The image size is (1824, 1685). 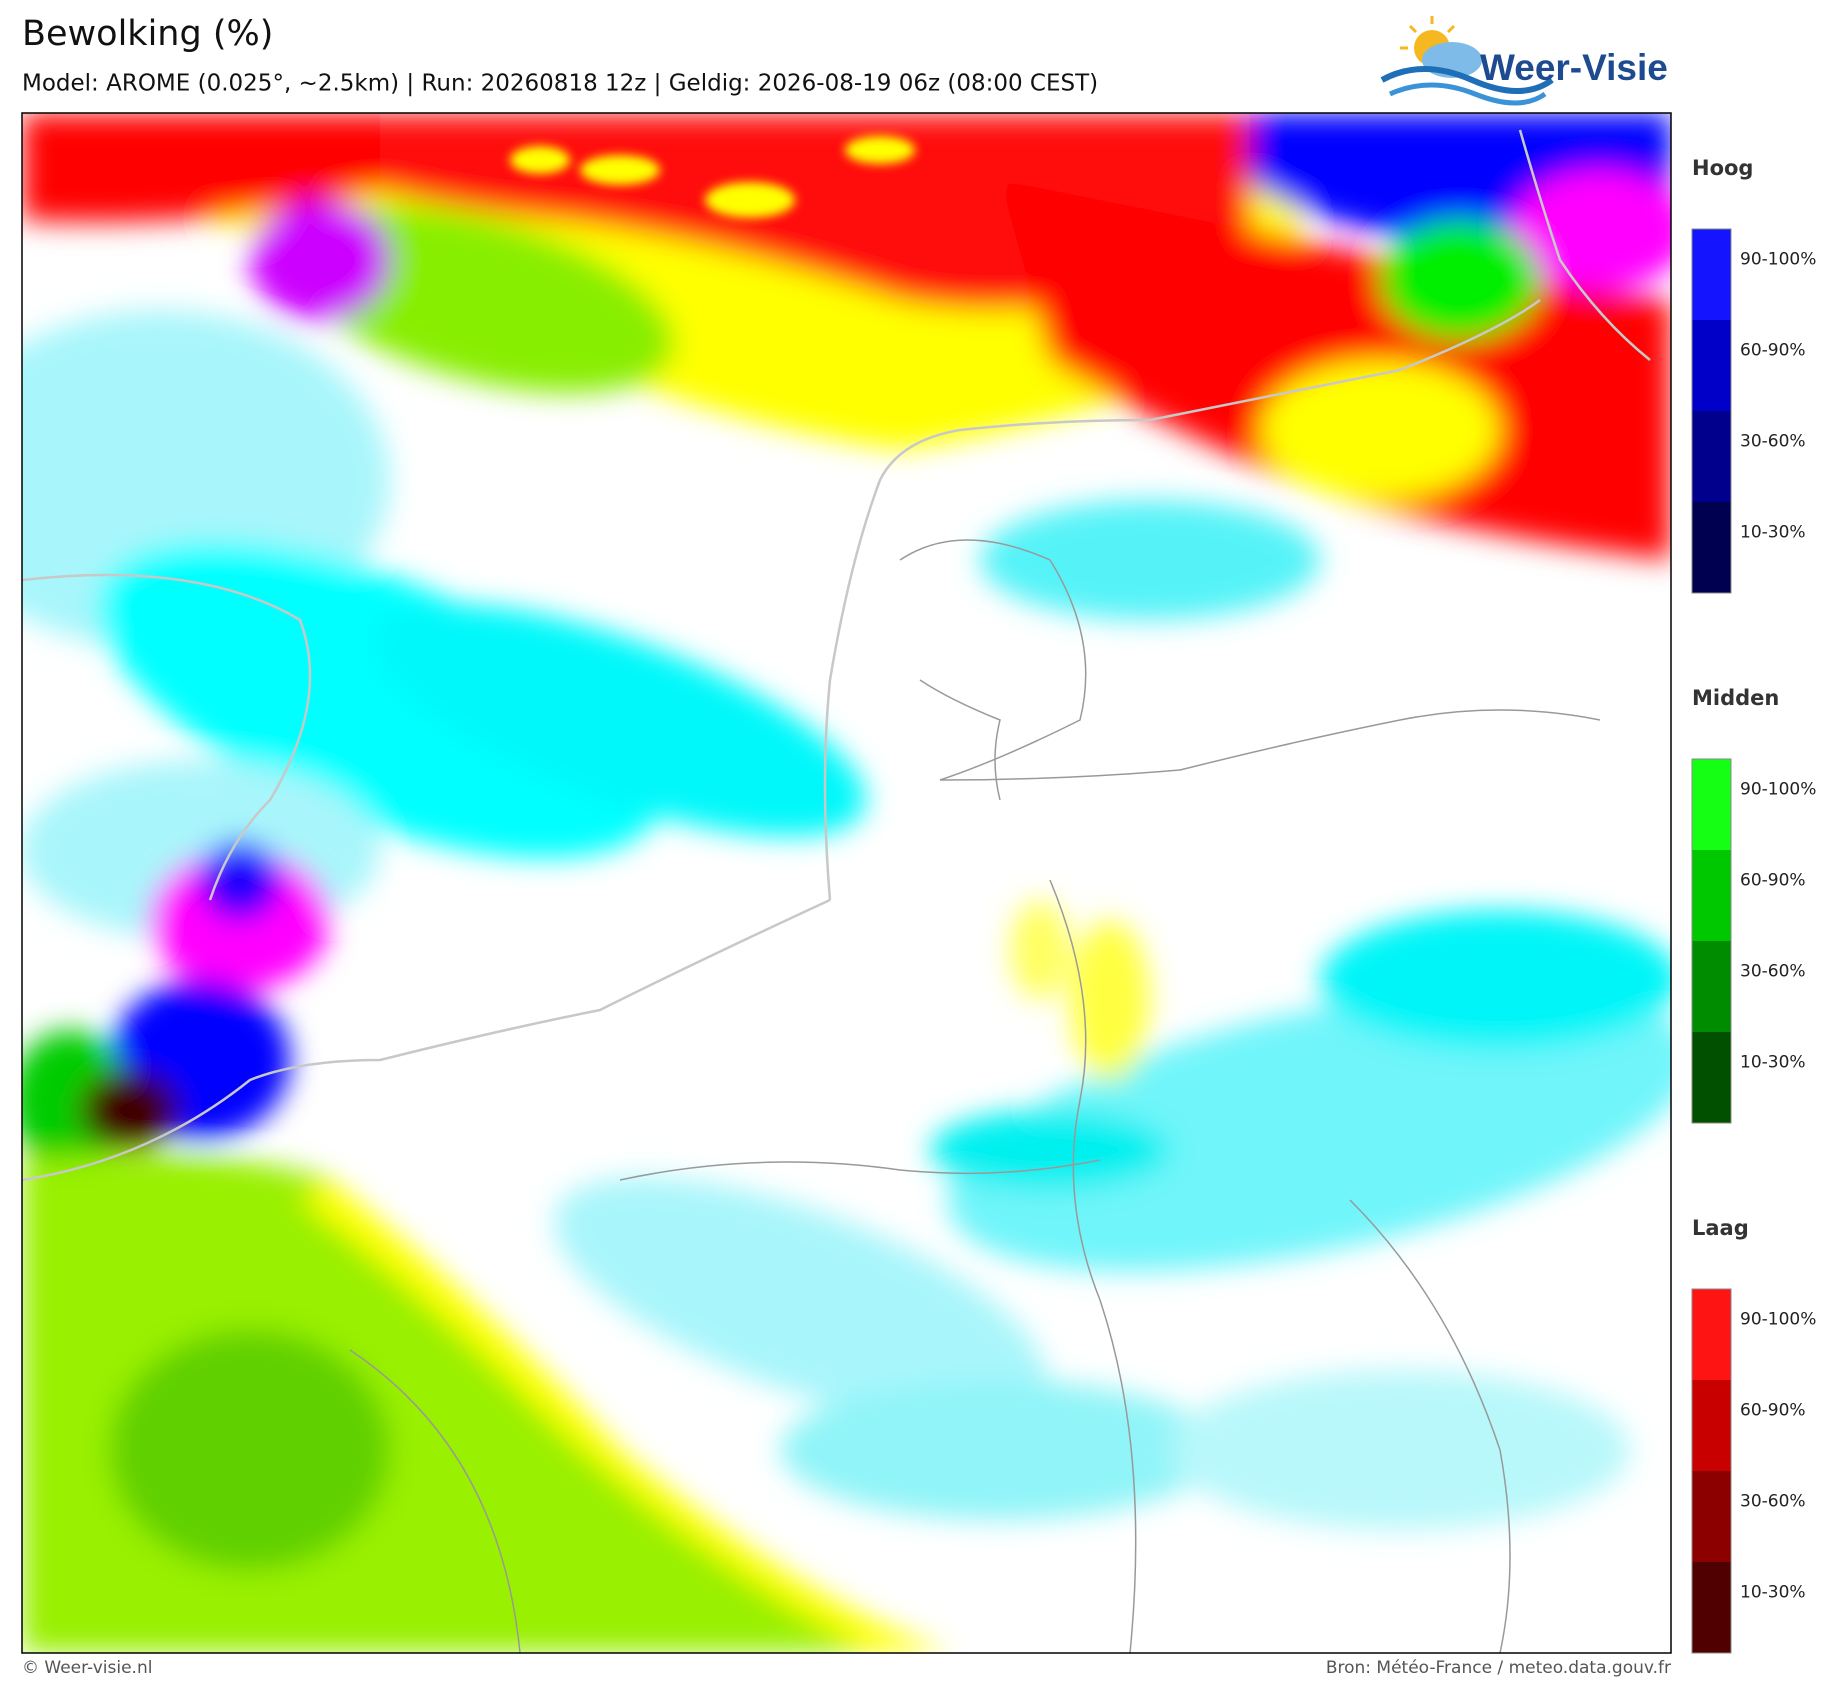 I want to click on logo: Weer-Visie, so click(x=1524, y=61).